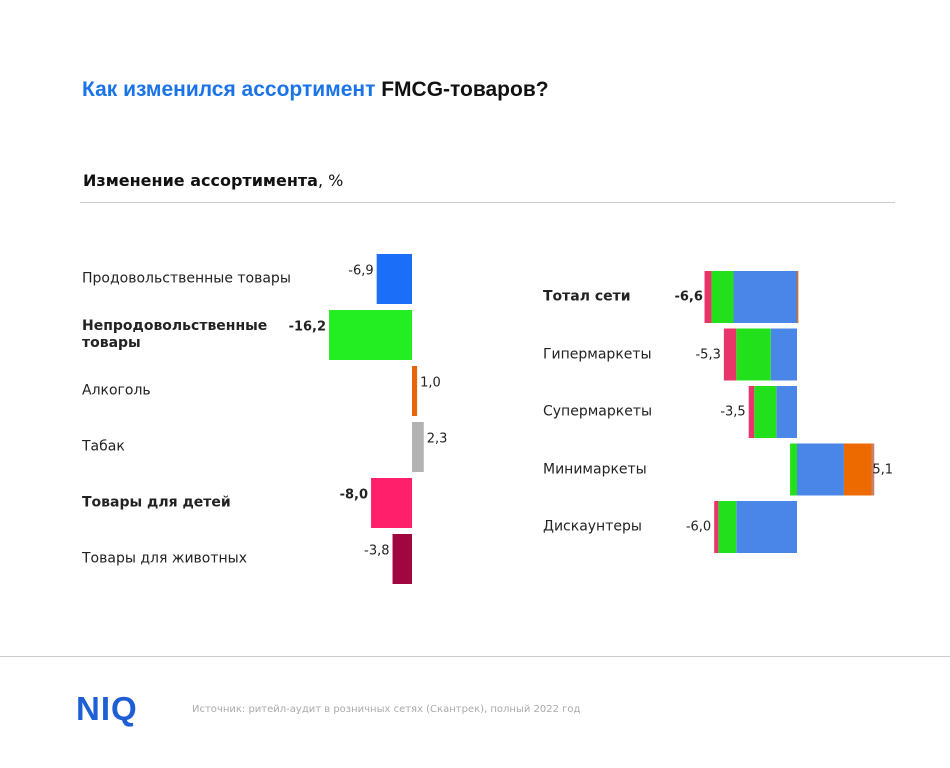 This screenshot has width=950, height=768. I want to click on value-label: 5,1, so click(883, 469).